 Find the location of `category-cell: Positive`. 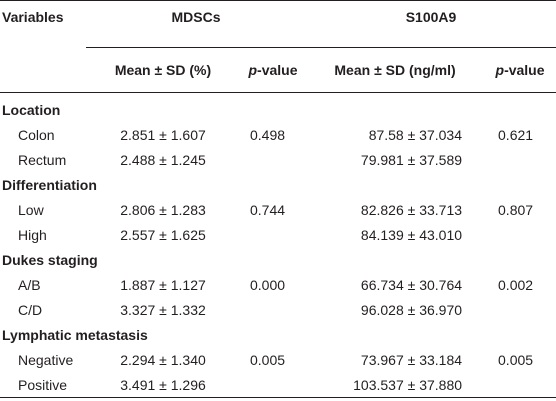

category-cell: Positive is located at coordinates (43, 385).